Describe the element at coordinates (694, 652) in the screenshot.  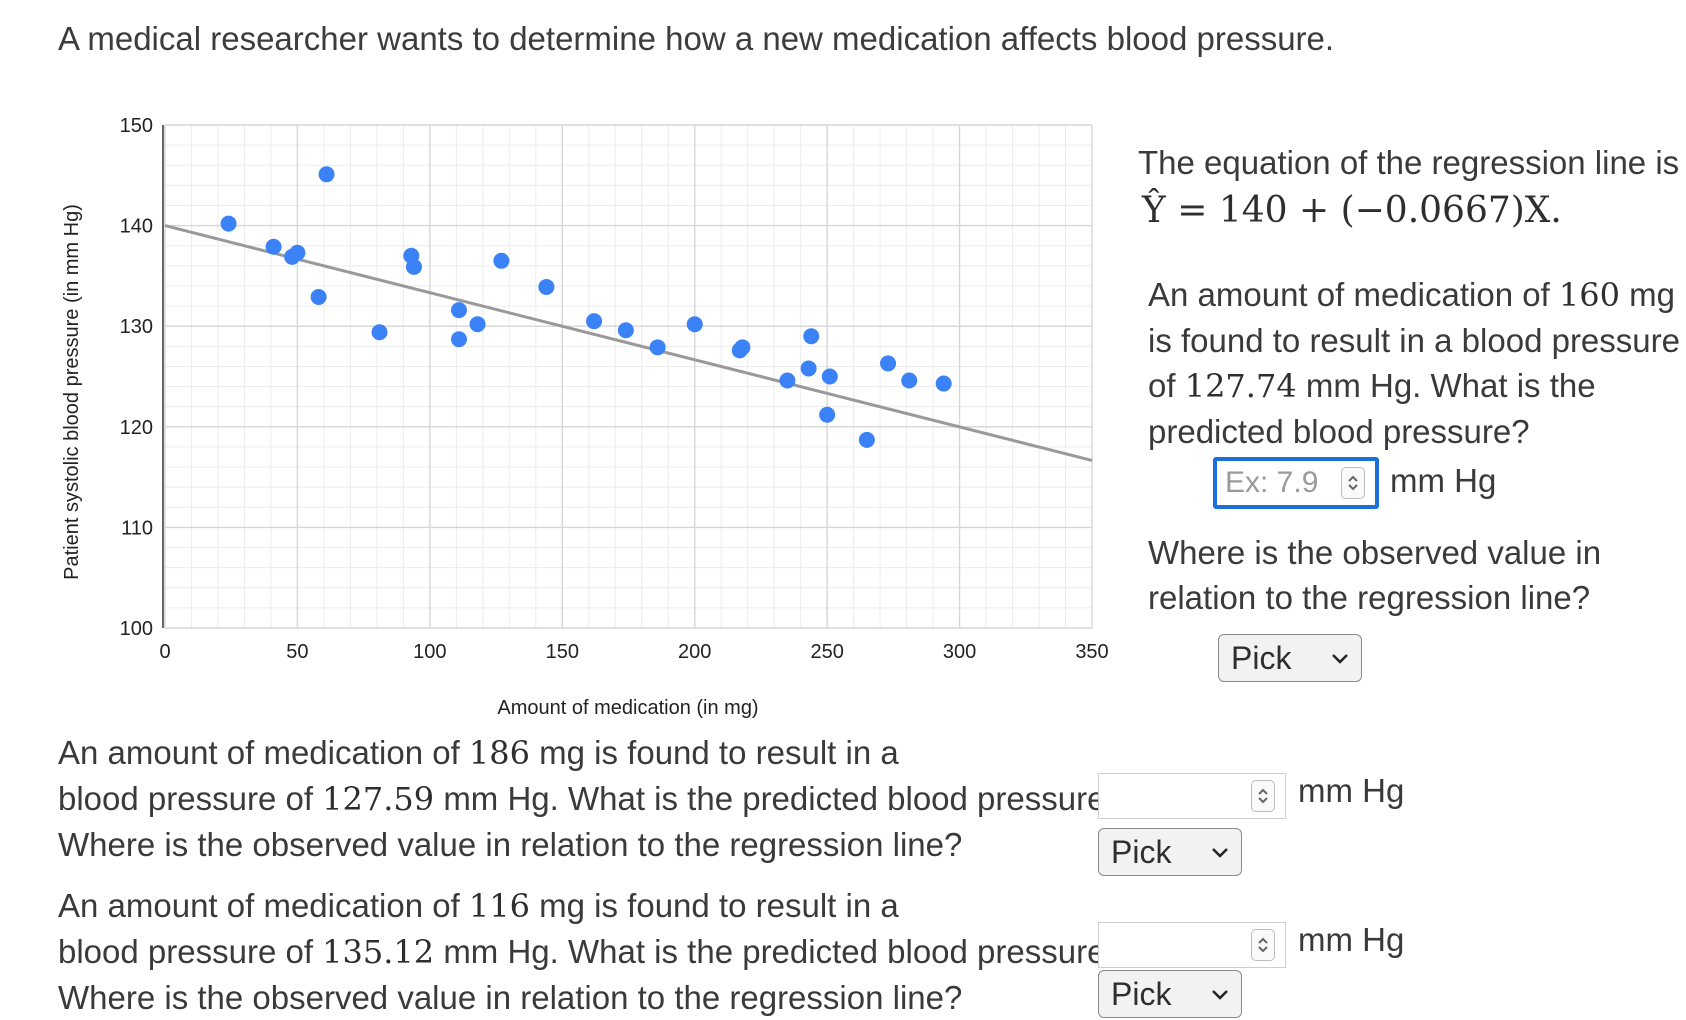
I see `x-tick-label: 200` at that location.